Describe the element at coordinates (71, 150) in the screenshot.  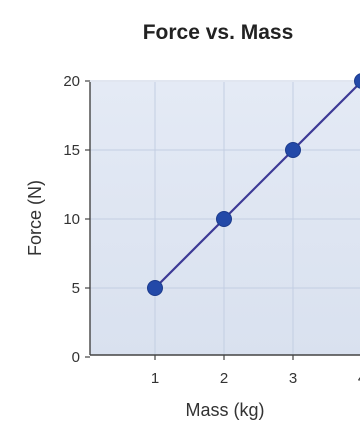
I see `y-tick-label: 15` at that location.